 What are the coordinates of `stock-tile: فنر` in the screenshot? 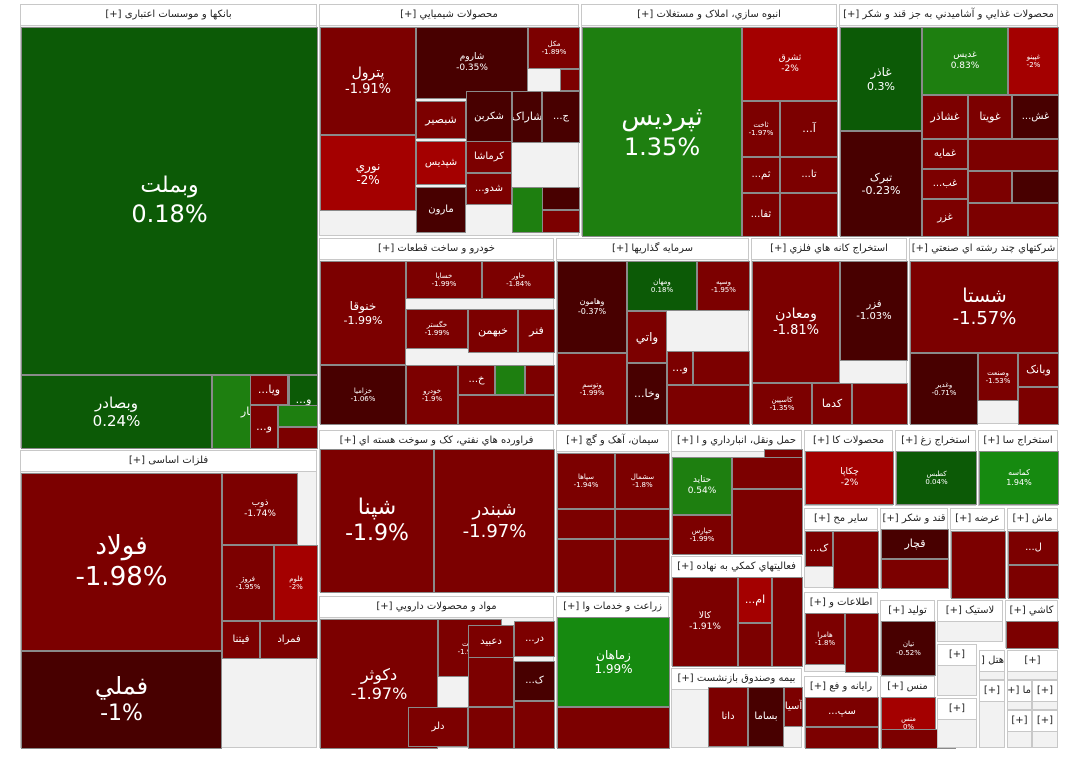 It's located at (536, 331).